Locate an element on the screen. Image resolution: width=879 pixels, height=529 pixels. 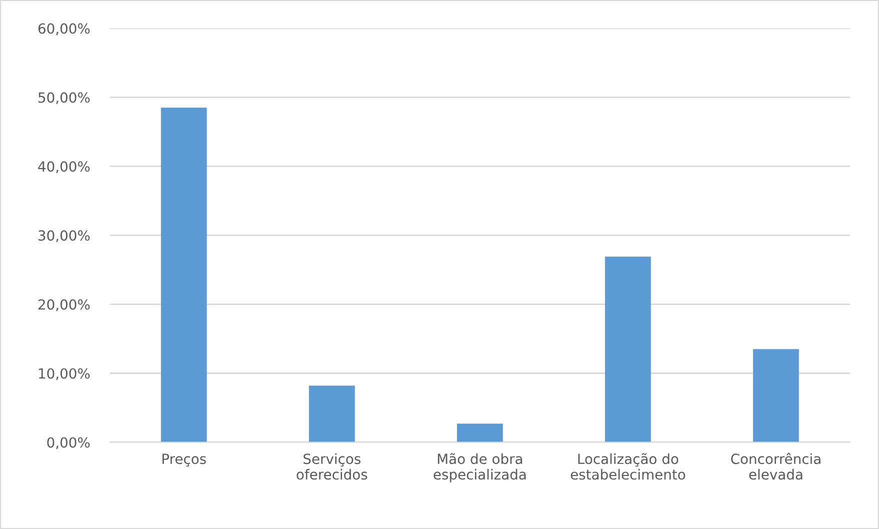
x-tick-label: Preços is located at coordinates (184, 460).